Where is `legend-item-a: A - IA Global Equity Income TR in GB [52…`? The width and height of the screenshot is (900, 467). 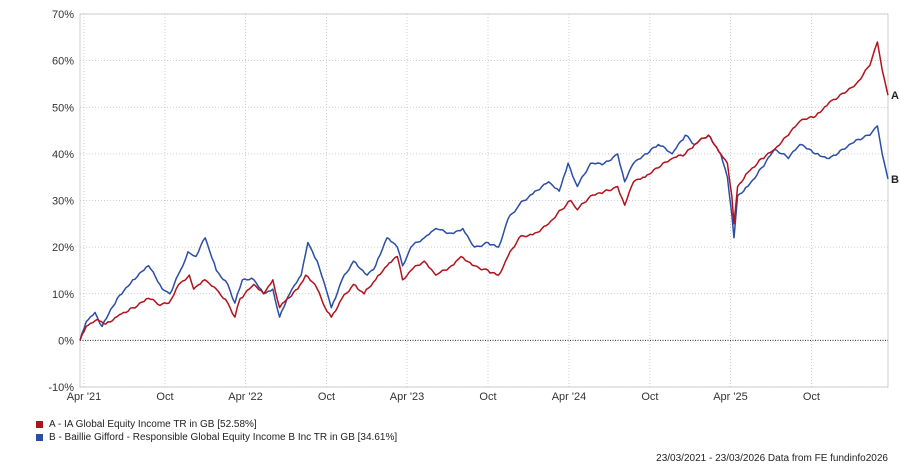 legend-item-a: A - IA Global Equity Income TR in GB [52… is located at coordinates (216, 424).